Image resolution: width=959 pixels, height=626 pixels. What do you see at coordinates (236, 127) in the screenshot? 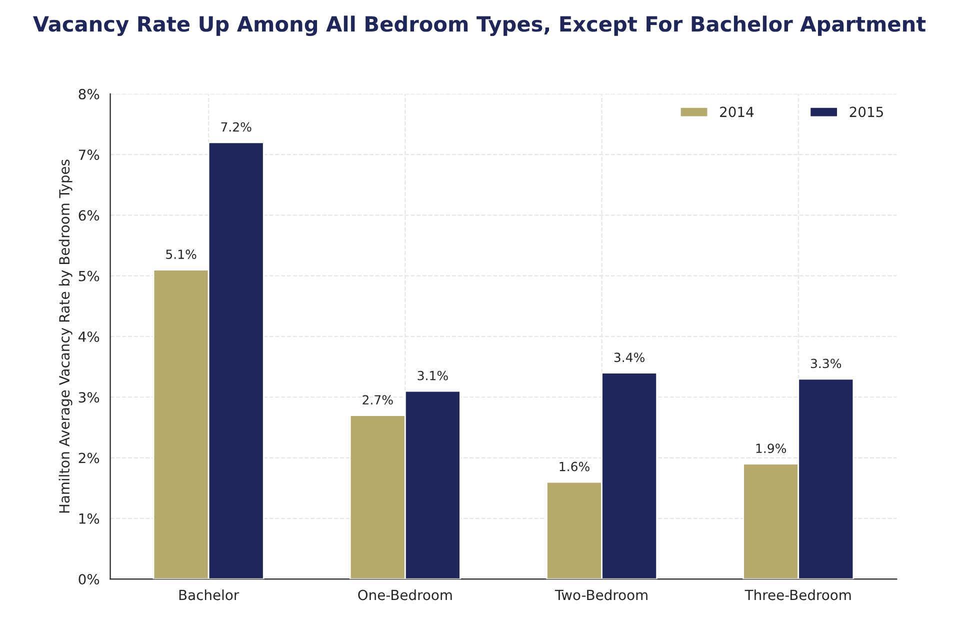
I see `data-label: 7.2%` at bounding box center [236, 127].